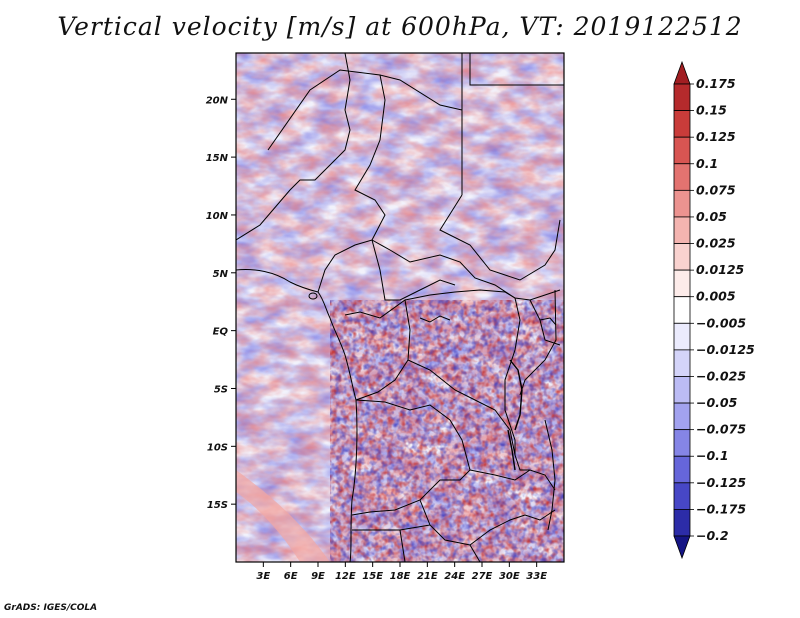  I want to click on colorbar-label: 0.025, so click(716, 243).